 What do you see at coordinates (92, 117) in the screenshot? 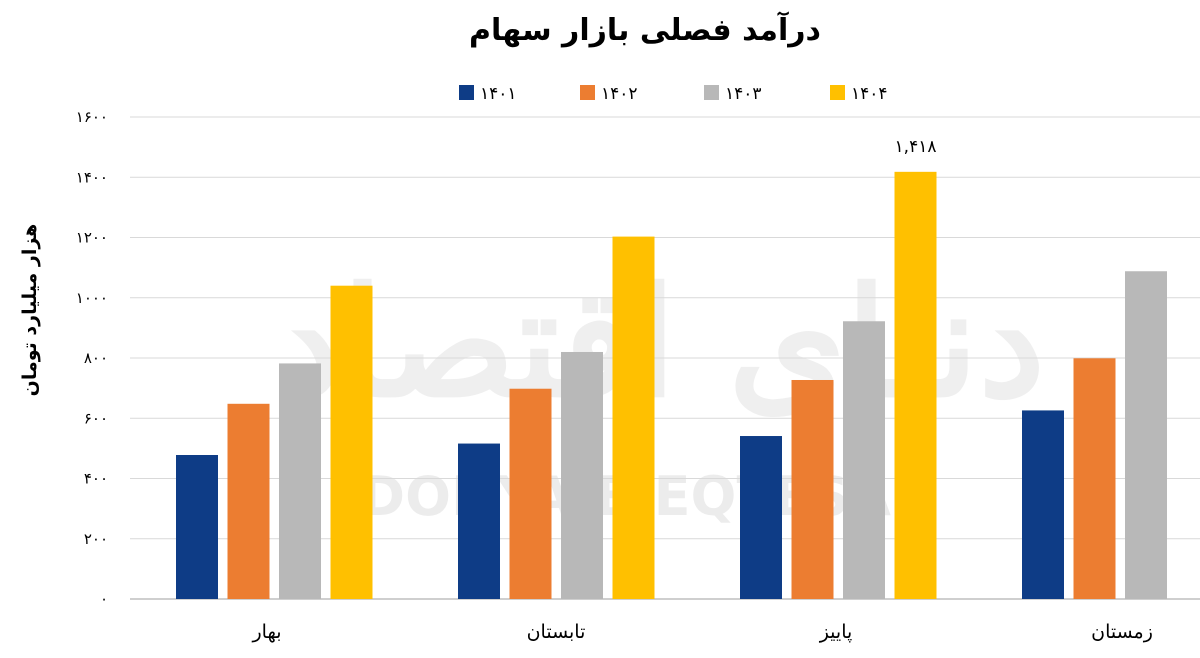
I see `y-tick-label: ۱۶۰۰` at bounding box center [92, 117].